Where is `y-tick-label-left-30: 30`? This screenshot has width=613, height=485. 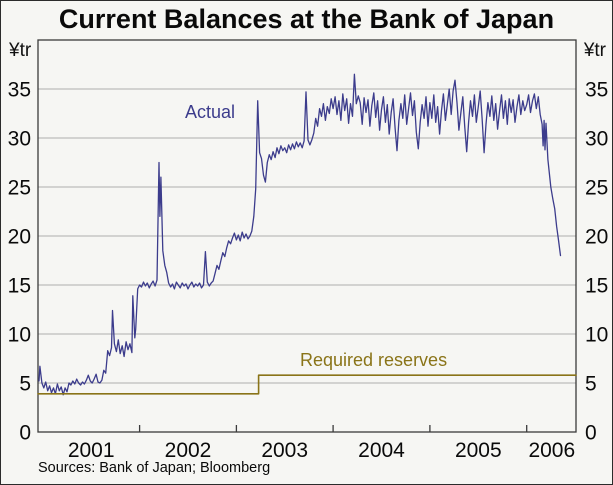 y-tick-label-left-30: 30 is located at coordinates (19, 139).